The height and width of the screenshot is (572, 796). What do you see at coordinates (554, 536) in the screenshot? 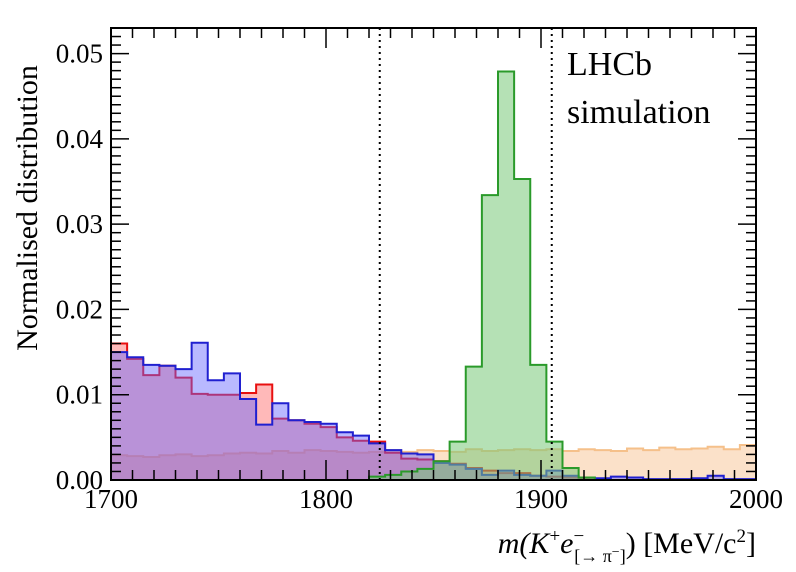
I see `x-title-sup-1: +` at bounding box center [554, 536].